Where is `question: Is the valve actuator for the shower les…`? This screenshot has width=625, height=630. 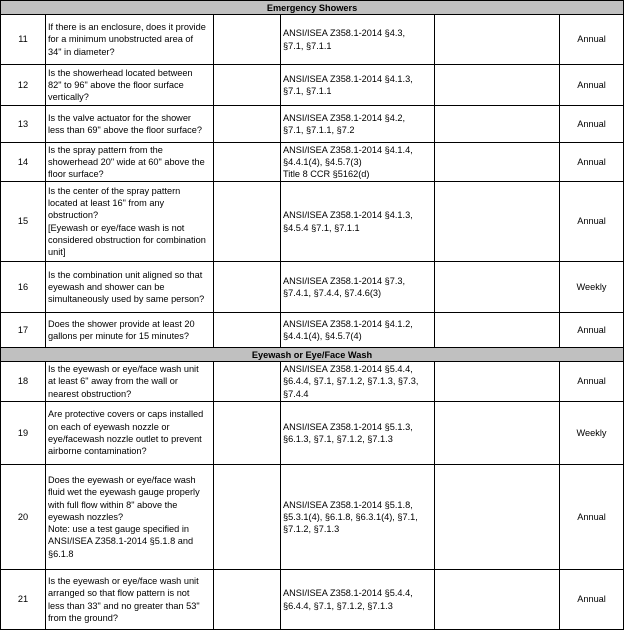
question: Is the valve actuator for the shower les… is located at coordinates (129, 124).